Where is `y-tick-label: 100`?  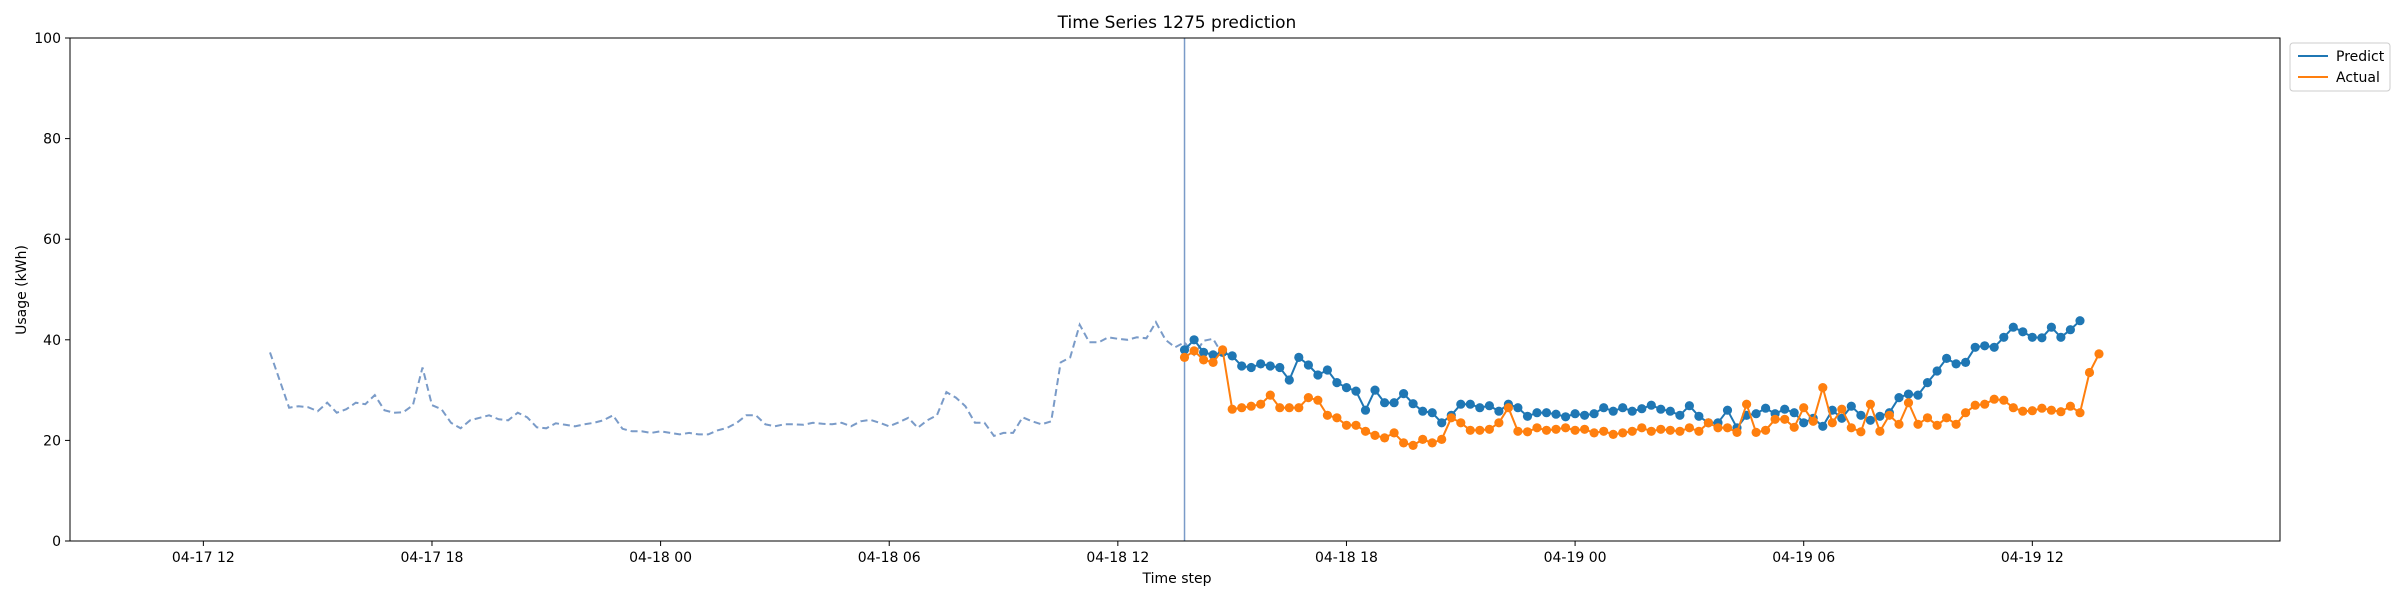 y-tick-label: 100 is located at coordinates (47, 39).